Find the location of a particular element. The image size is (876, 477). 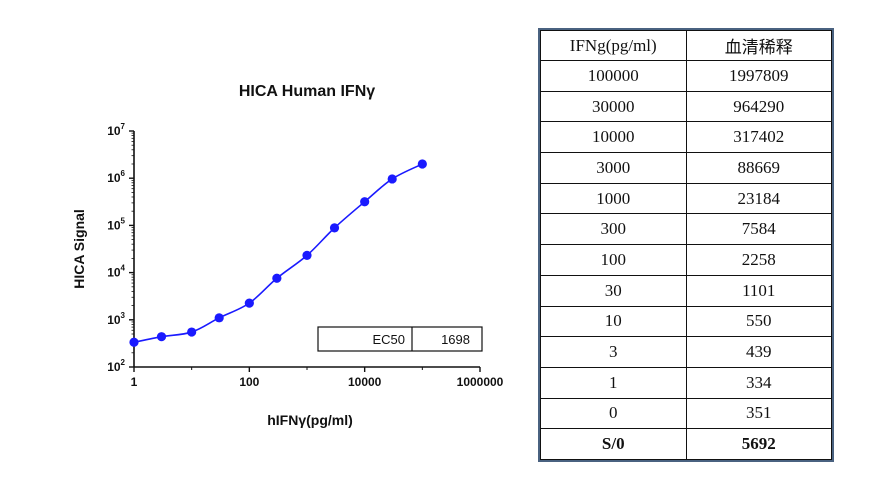

table-row: 30000 964290 is located at coordinates (686, 106).